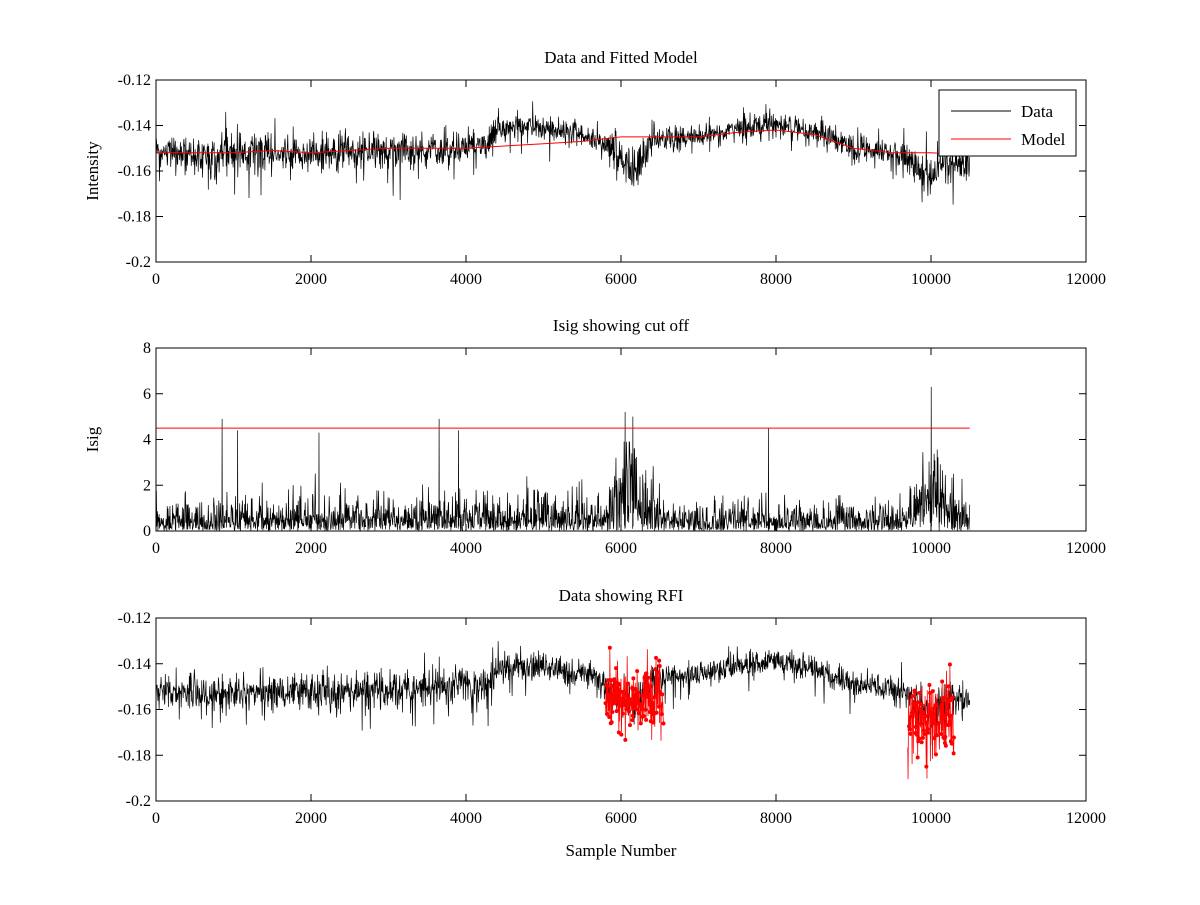  Describe the element at coordinates (621, 57) in the screenshot. I see `chart-title: Data and Fitted Model` at that location.